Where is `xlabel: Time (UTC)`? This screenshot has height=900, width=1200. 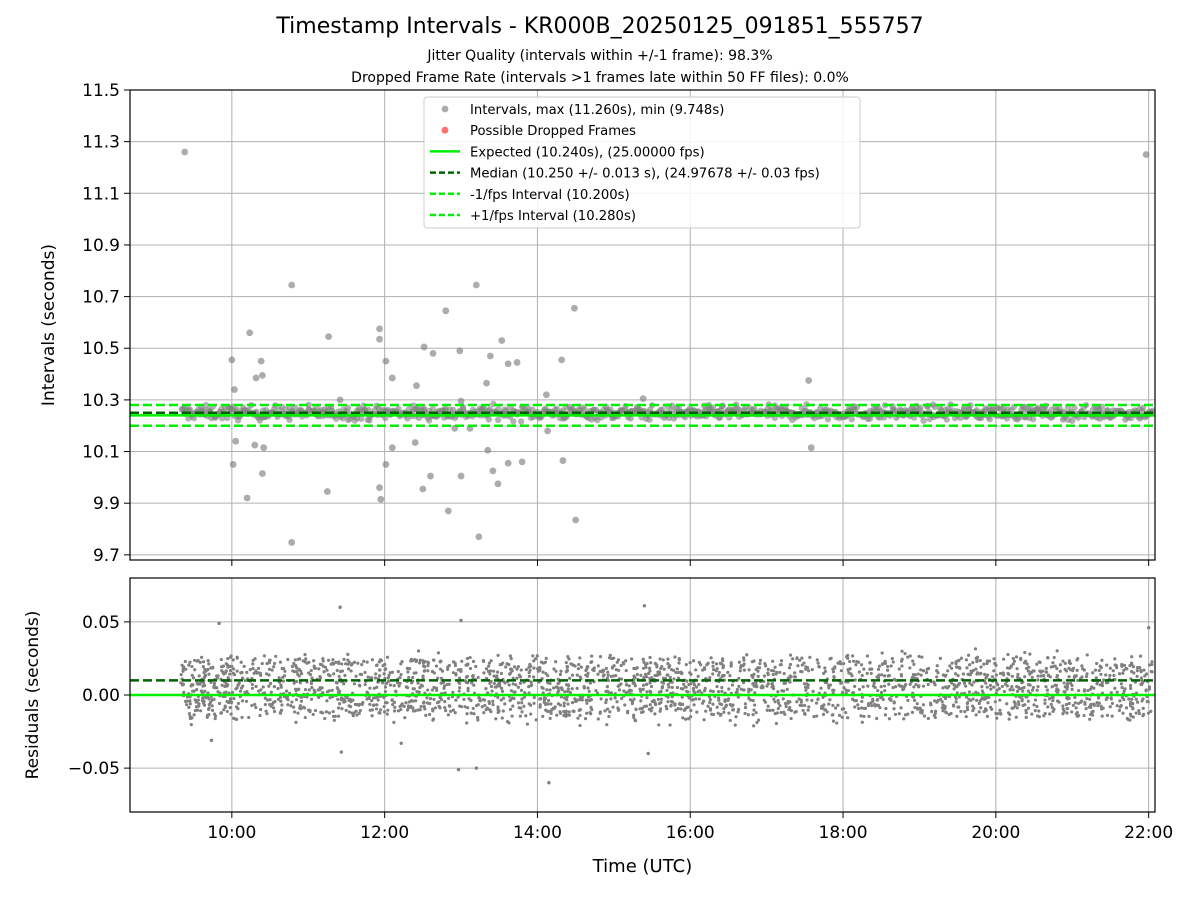
xlabel: Time (UTC) is located at coordinates (642, 866).